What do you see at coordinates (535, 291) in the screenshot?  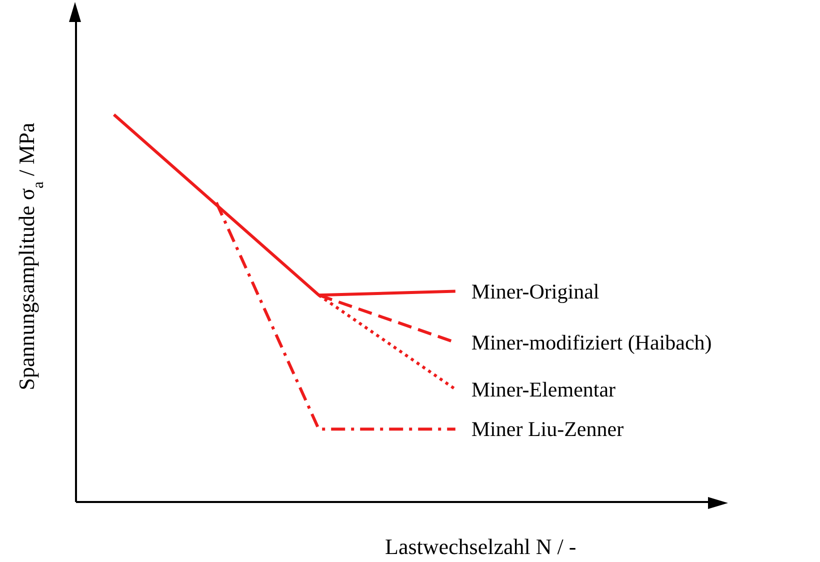 I see `series-label: Miner-Original` at bounding box center [535, 291].